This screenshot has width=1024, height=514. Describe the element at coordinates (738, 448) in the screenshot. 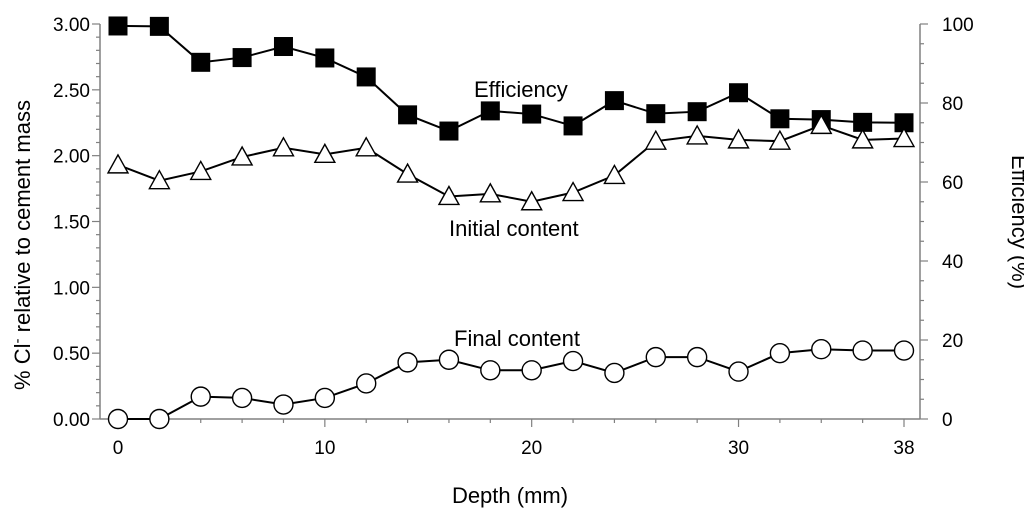

I see `x-tick-label: 30` at that location.